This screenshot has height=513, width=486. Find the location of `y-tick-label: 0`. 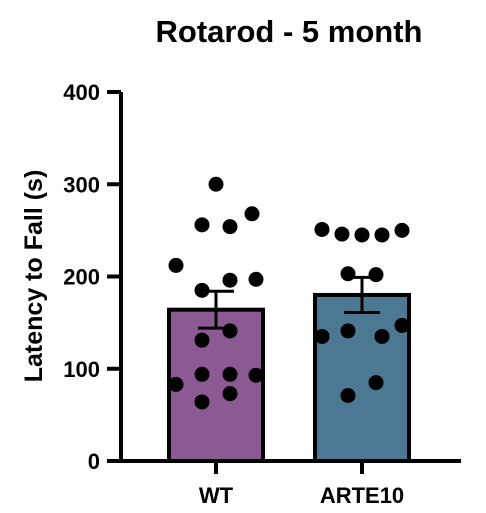

y-tick-label: 0 is located at coordinates (94, 461).